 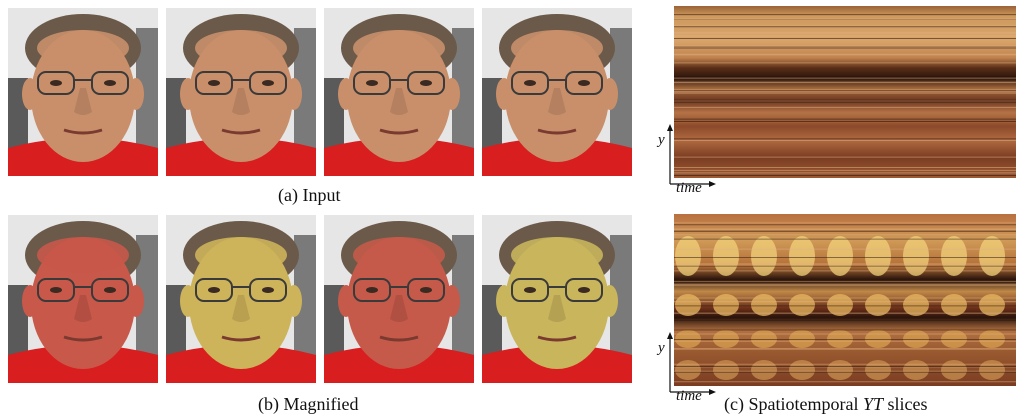 I want to click on caption-magnified: (b) Magnified, so click(x=308, y=404).